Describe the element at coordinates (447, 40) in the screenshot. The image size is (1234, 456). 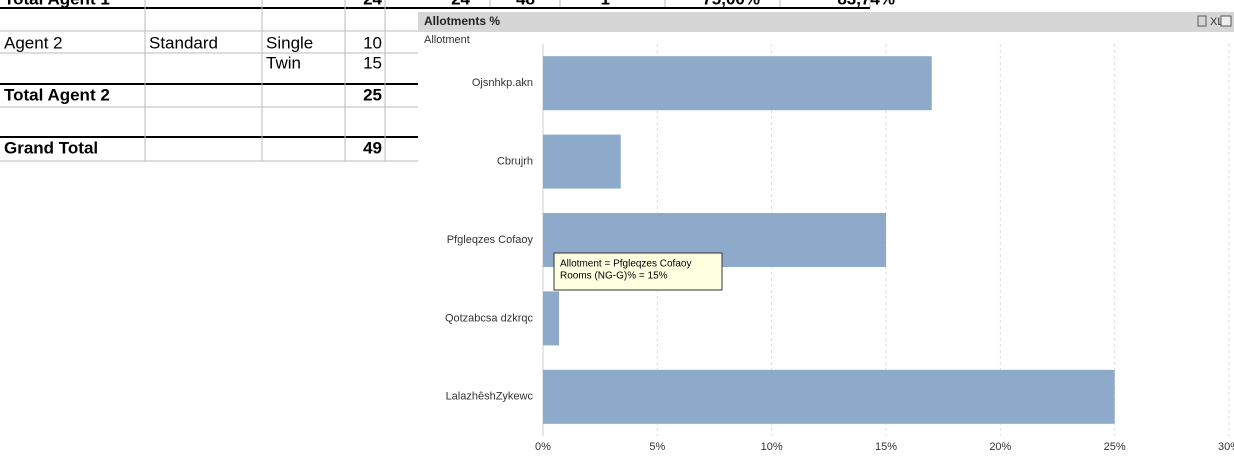
I see `y-axis-label: Allotment` at that location.